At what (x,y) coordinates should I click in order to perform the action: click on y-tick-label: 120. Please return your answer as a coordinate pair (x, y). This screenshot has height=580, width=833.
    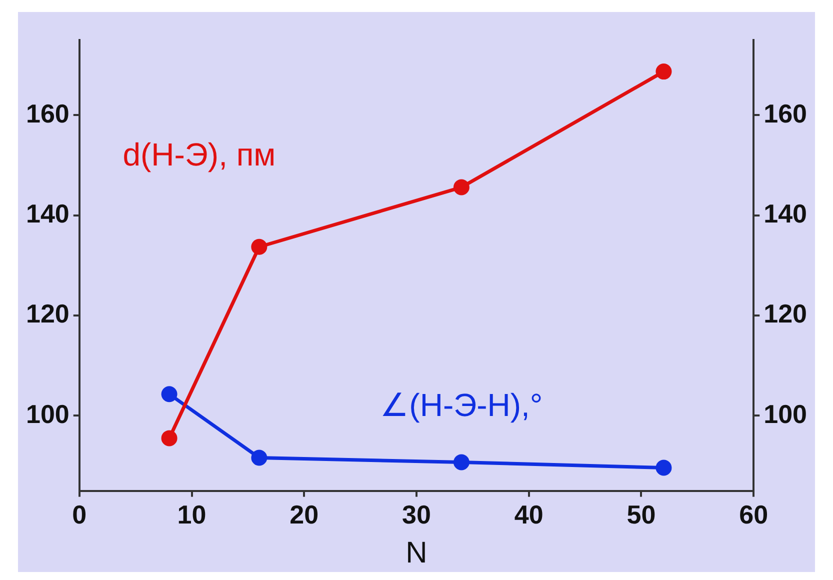
    Looking at the image, I should click on (48, 313).